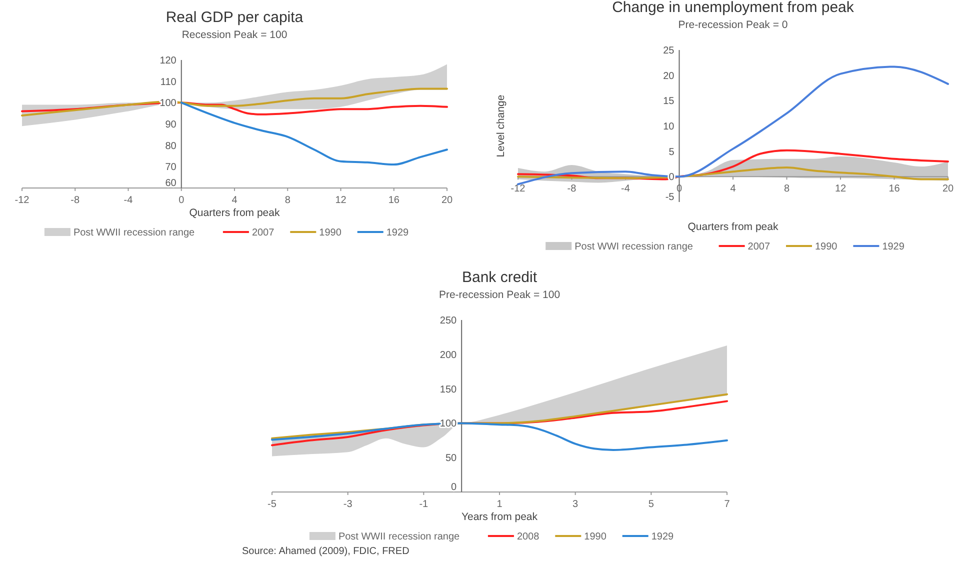 This screenshot has width=974, height=569. Describe the element at coordinates (500, 277) in the screenshot. I see `chart-title: Bank credit` at that location.